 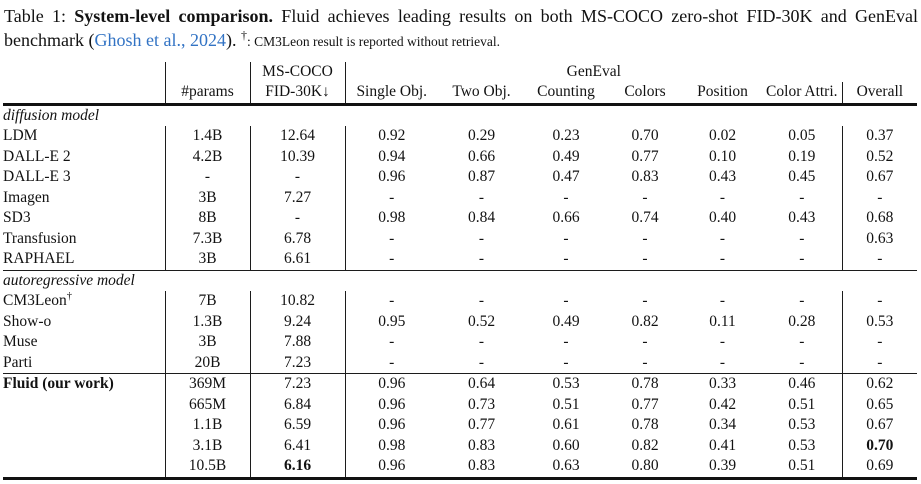 I want to click on table-row: LDM 1.4B 12.64 0.92 0.29 0.23 0.70 0.02 0.05 0.37, so click(x=460, y=136).